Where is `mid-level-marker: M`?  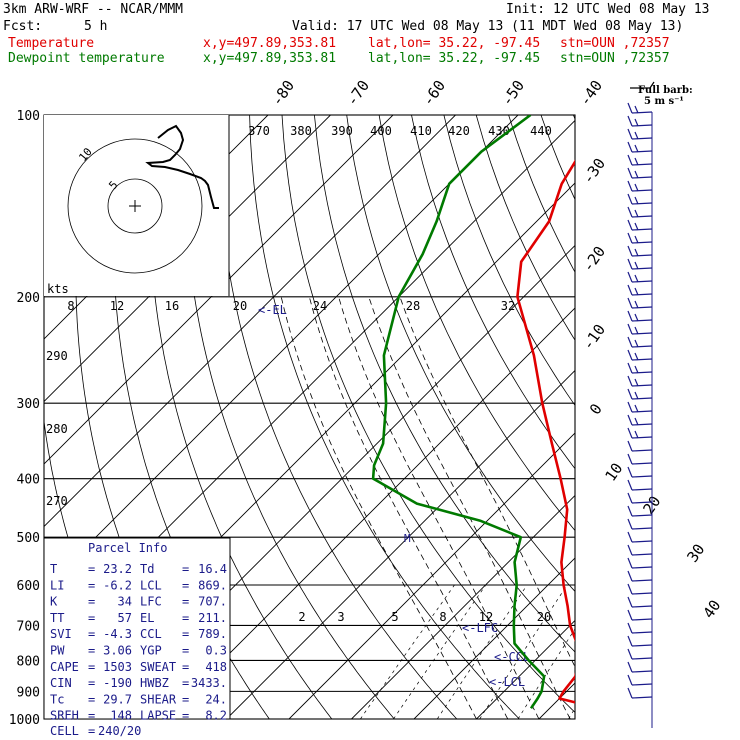
mid-level-marker: M is located at coordinates (407, 538).